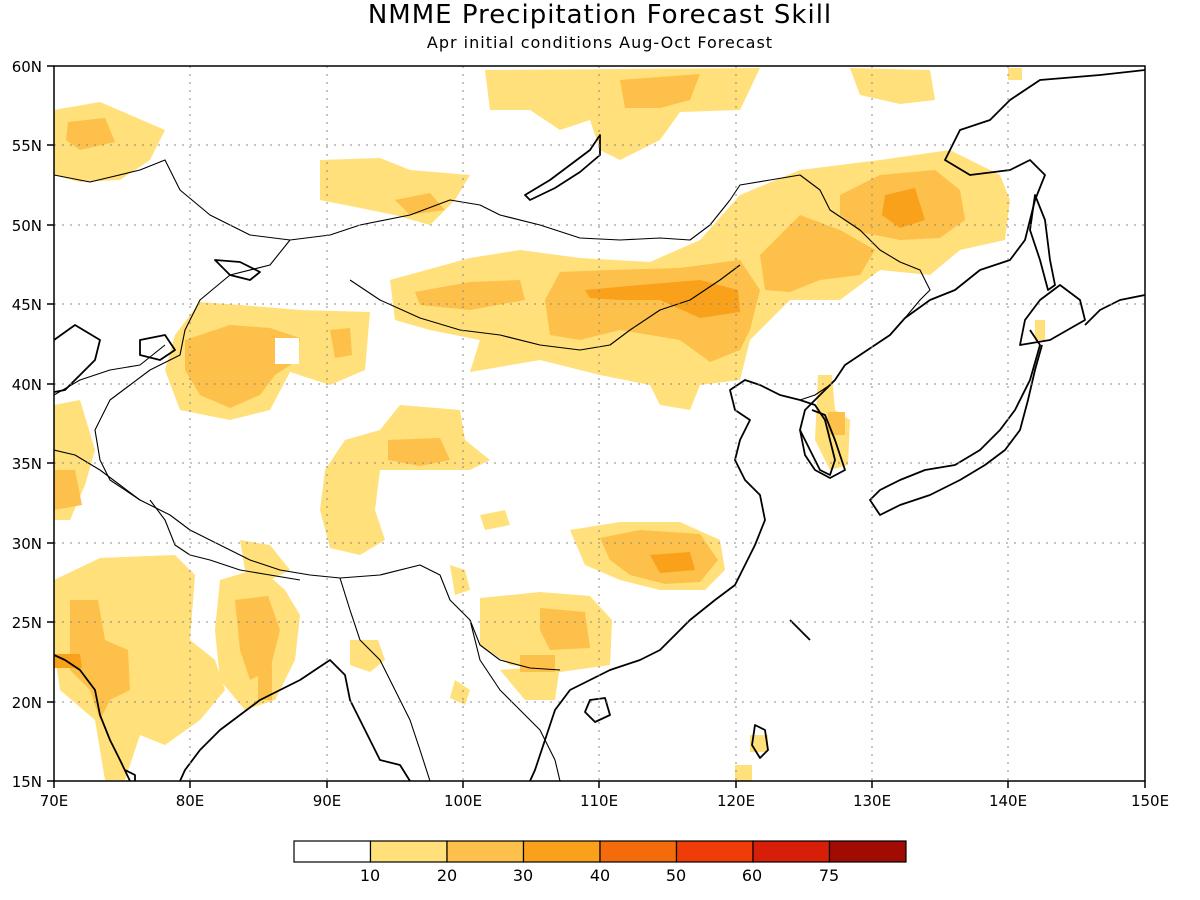 This screenshot has height=900, width=1200. Describe the element at coordinates (419, 452) in the screenshot. I see `skill-region-tibet-core` at that location.